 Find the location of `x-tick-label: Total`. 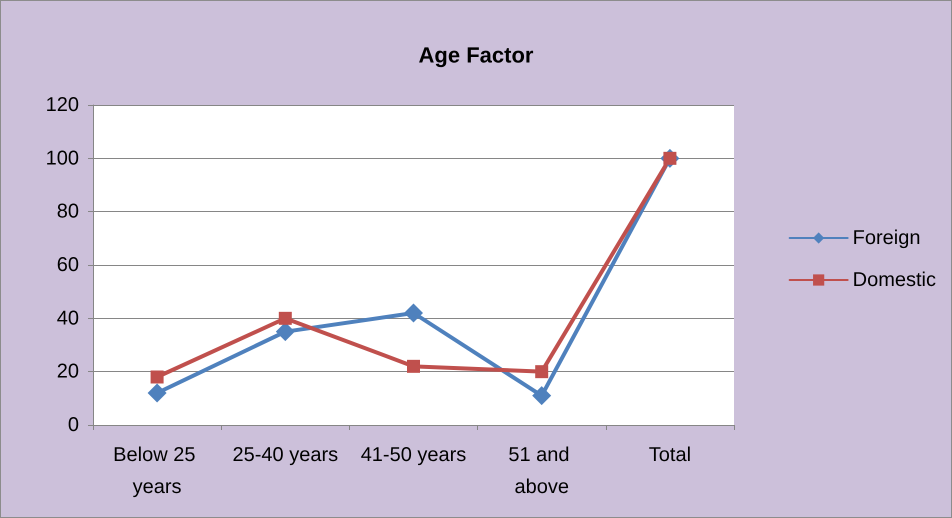

x-tick-label: Total is located at coordinates (670, 455).